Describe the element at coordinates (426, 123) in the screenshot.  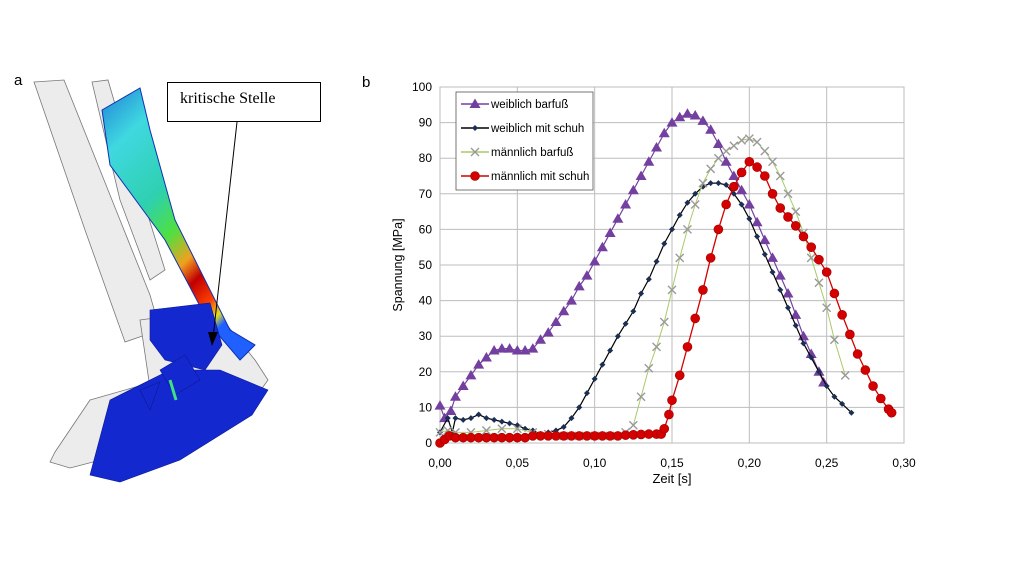
I see `y-tick-label: 90` at that location.